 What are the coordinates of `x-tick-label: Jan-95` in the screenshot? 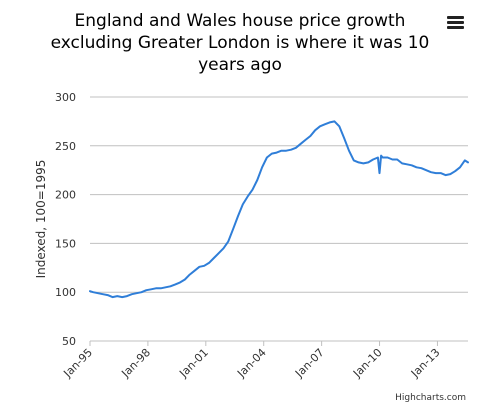 It's located at (78, 363).